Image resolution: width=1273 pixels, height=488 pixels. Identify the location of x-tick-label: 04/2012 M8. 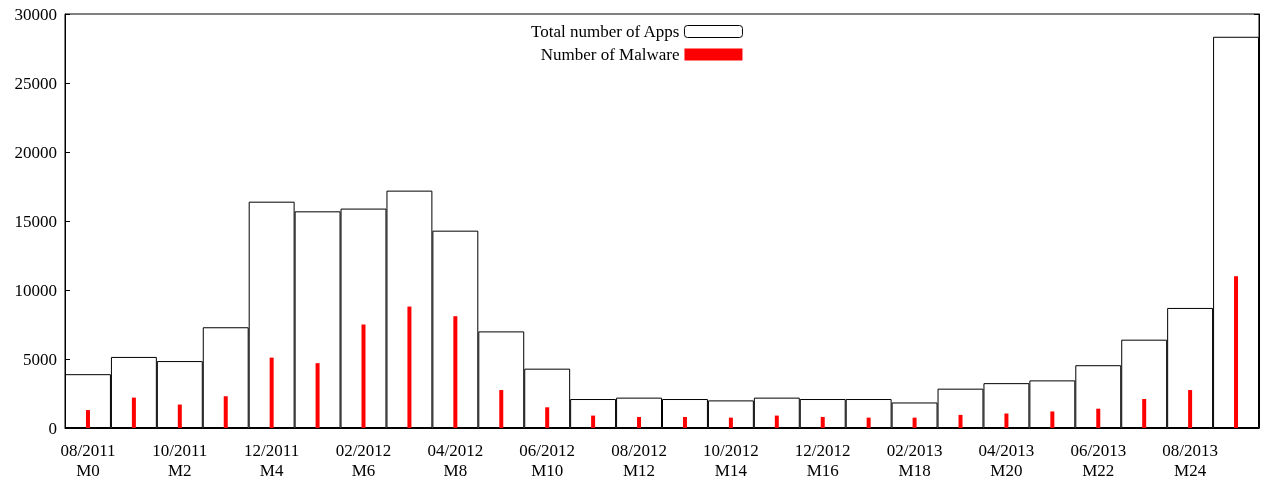
(455, 460).